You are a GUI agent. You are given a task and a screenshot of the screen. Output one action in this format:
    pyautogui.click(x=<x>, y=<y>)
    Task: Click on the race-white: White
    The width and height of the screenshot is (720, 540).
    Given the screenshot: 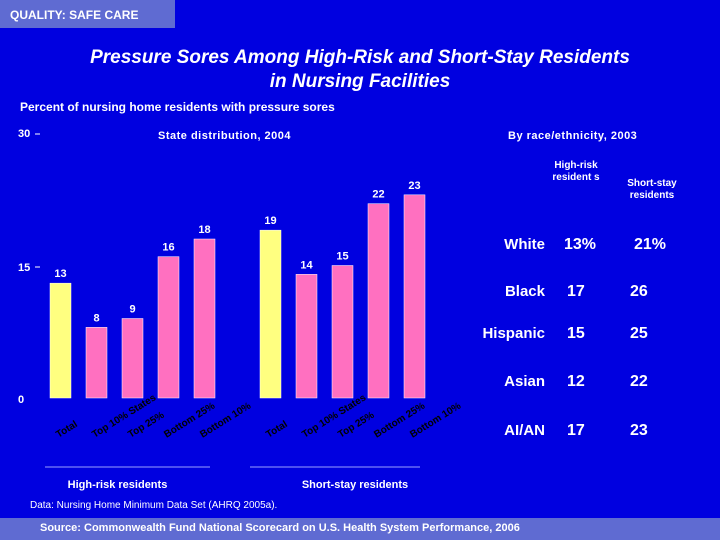 What is the action you would take?
    pyautogui.click(x=524, y=244)
    